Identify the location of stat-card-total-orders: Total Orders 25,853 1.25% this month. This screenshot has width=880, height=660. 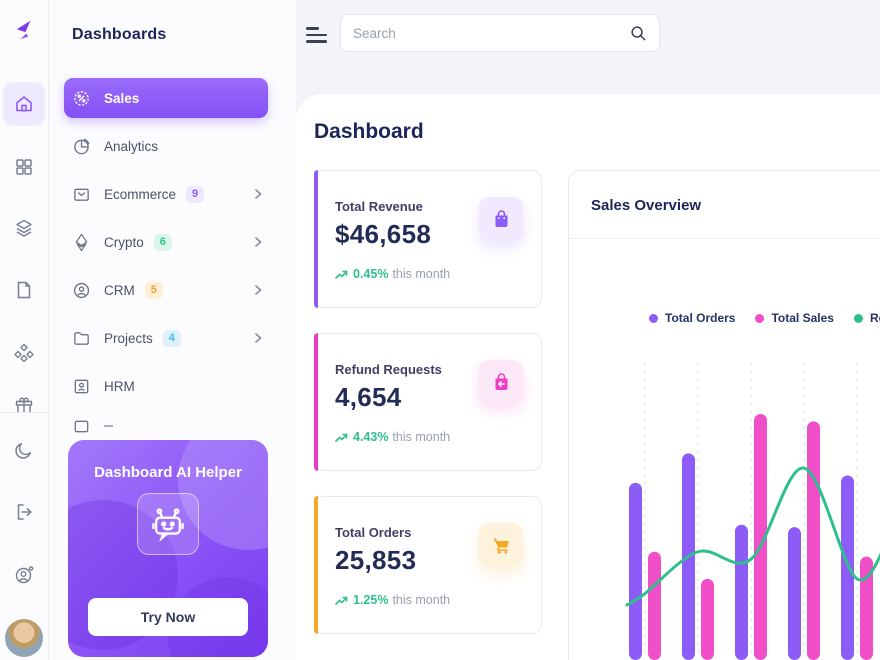
(428, 565).